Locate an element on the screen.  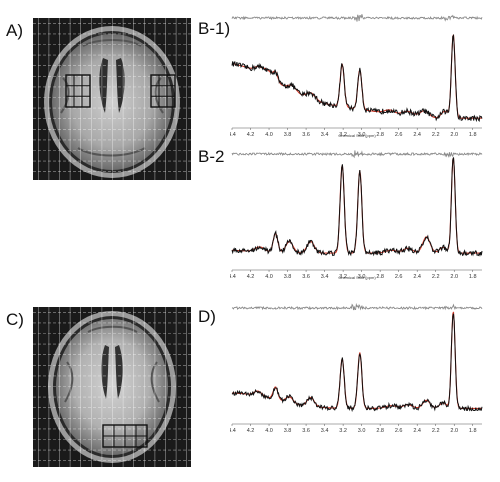
mri-image-c is located at coordinates (112, 387).